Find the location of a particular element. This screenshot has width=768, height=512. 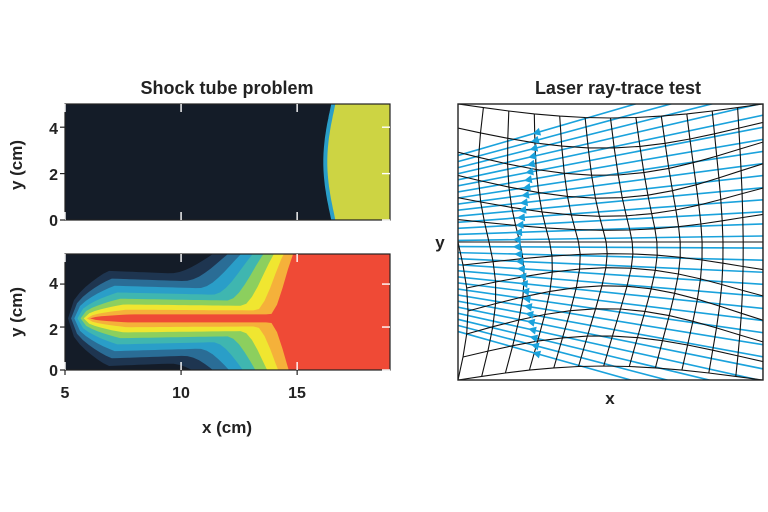

top-ytick-label-2: 2 is located at coordinates (53, 175).